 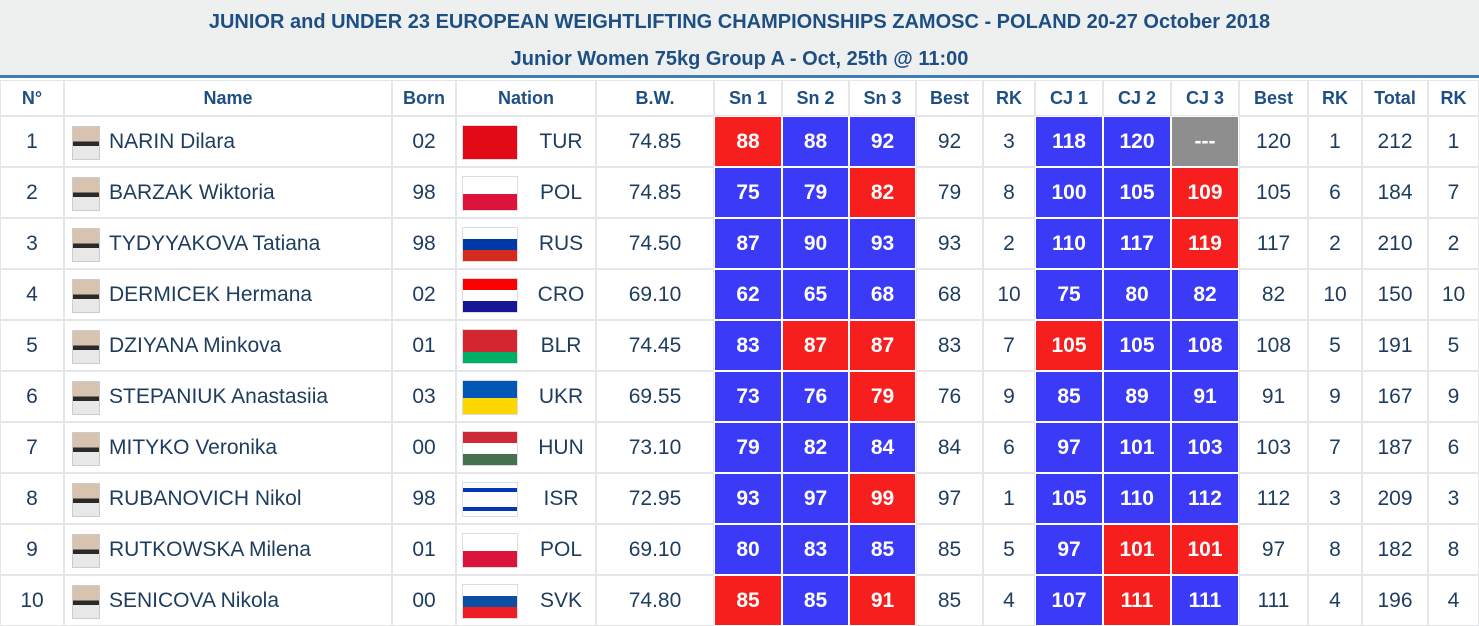 What do you see at coordinates (655, 498) in the screenshot?
I see `cell: 72.95` at bounding box center [655, 498].